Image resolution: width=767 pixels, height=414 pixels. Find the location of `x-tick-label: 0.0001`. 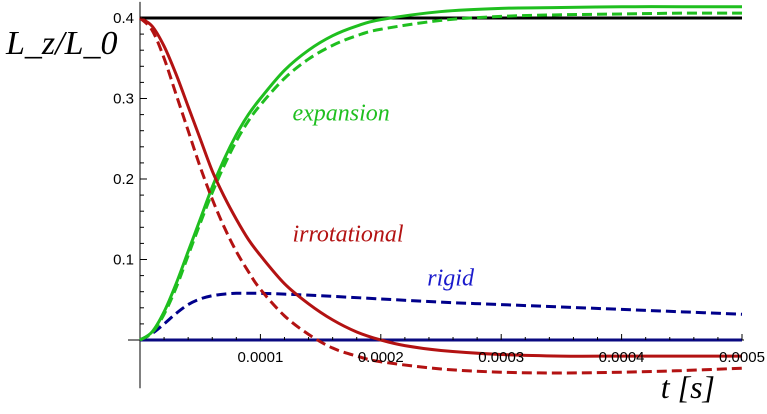

x-tick-label: 0.0001 is located at coordinates (260, 357).